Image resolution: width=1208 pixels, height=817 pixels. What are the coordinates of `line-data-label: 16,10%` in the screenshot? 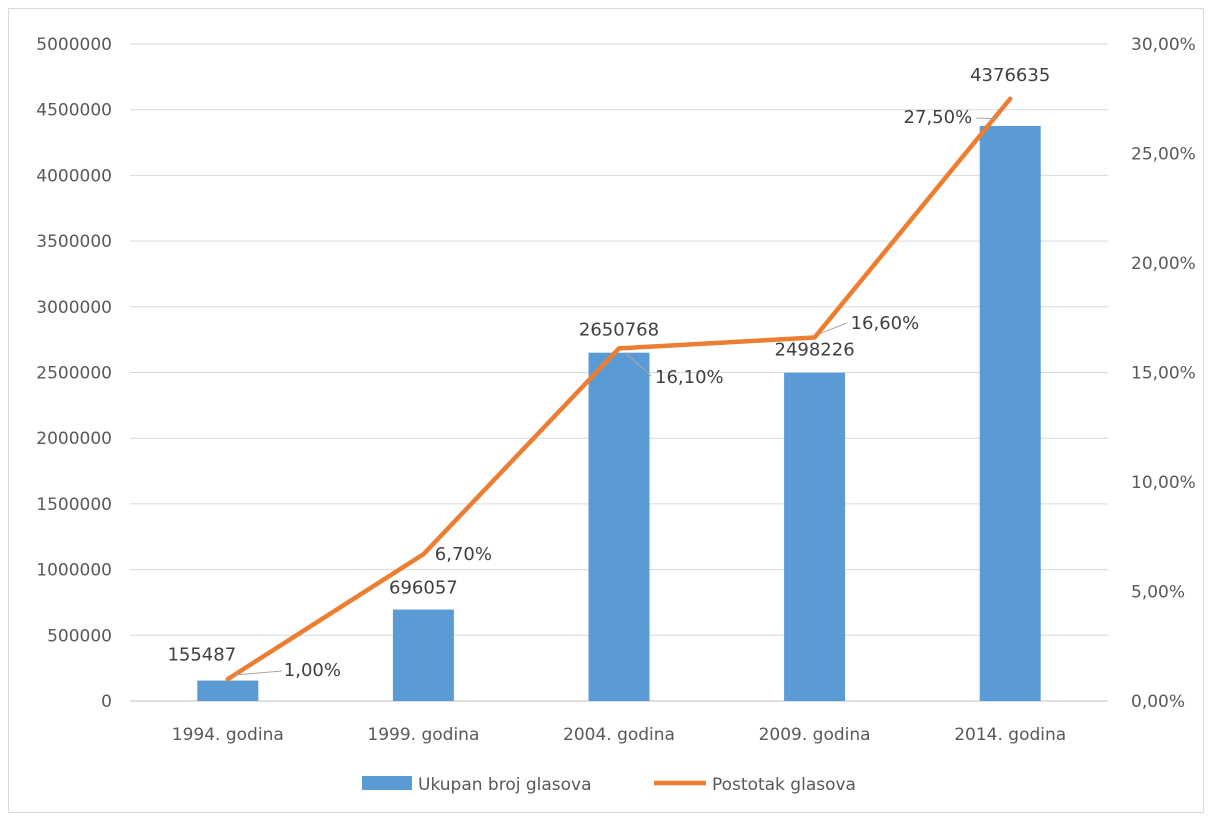 It's located at (689, 377).